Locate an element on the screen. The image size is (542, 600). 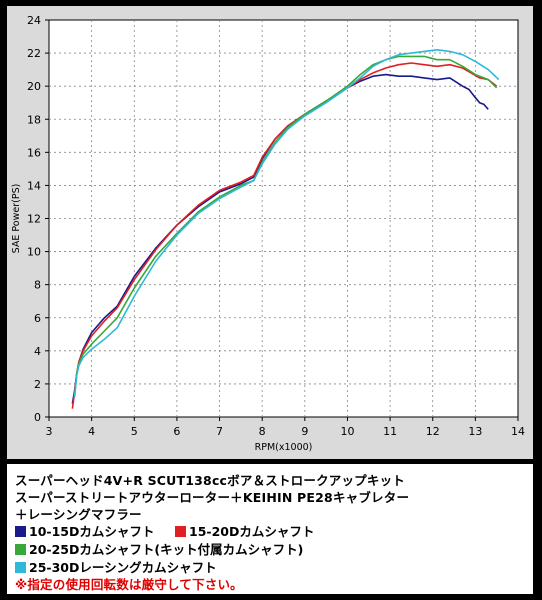
y-tick-label: 6 is located at coordinates (37, 318).